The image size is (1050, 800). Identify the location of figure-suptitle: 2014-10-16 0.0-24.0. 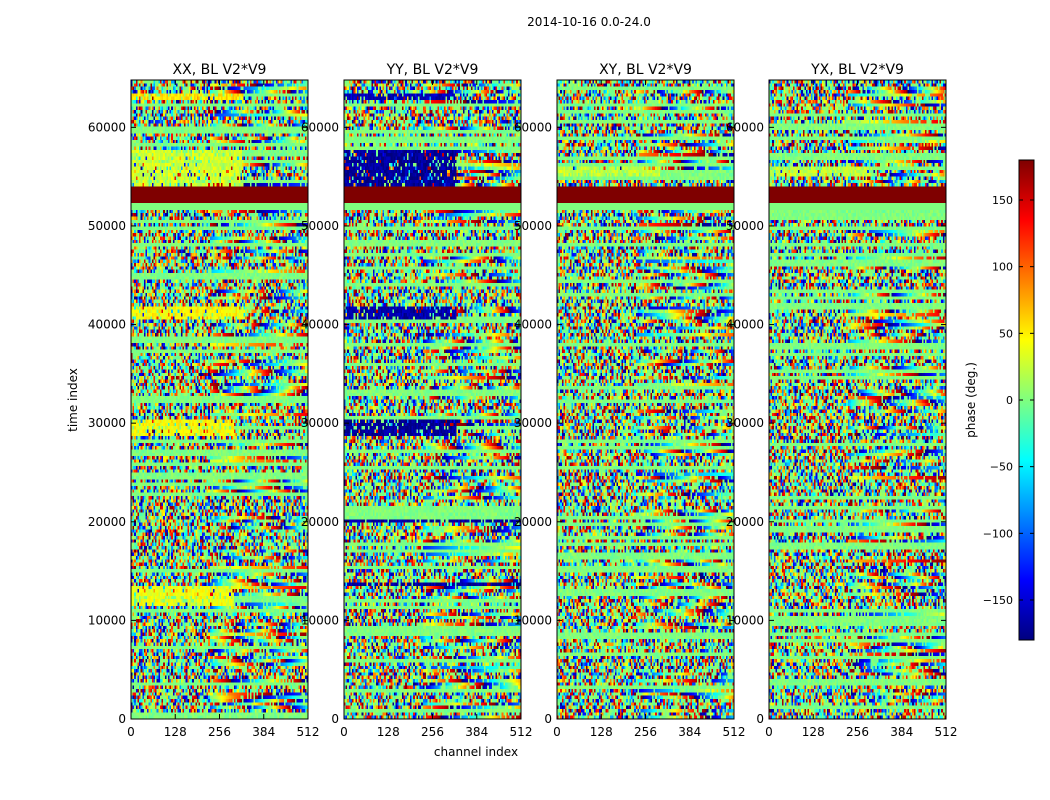
(589, 22).